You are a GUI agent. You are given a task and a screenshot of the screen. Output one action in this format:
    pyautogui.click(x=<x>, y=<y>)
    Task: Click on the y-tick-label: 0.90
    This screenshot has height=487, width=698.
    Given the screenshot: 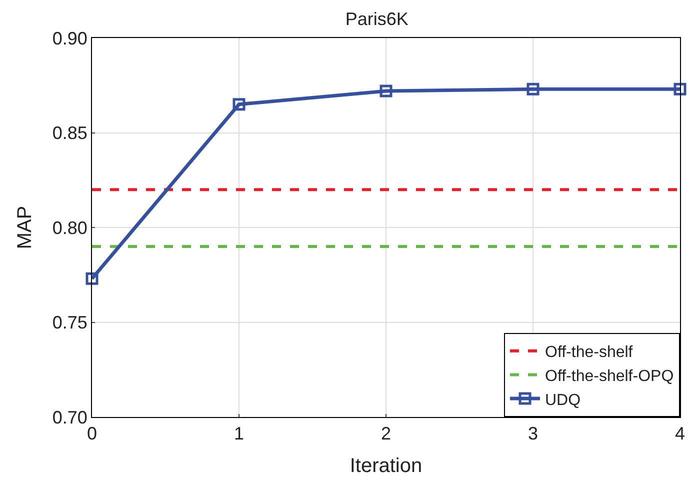 What is the action you would take?
    pyautogui.click(x=70, y=38)
    